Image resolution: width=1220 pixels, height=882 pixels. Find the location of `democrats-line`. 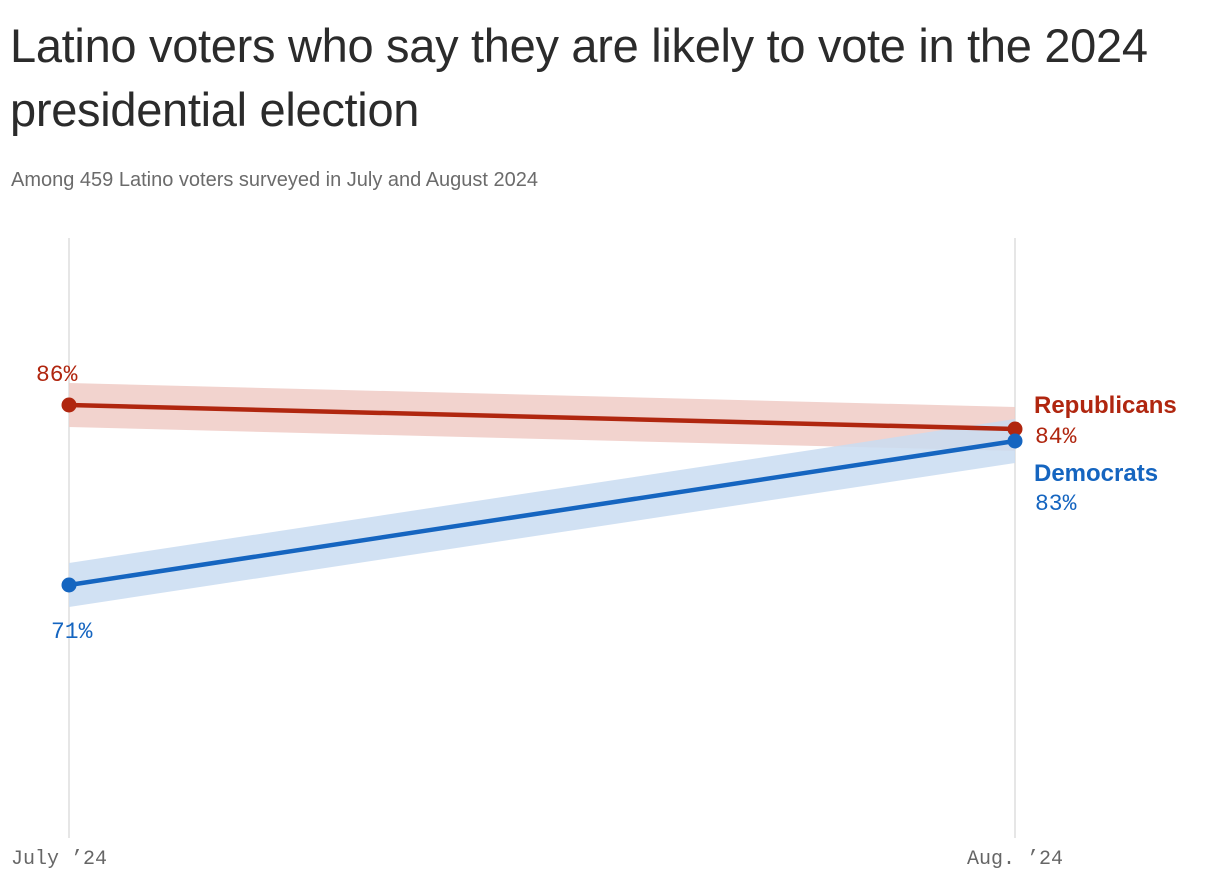

democrats-line is located at coordinates (542, 513).